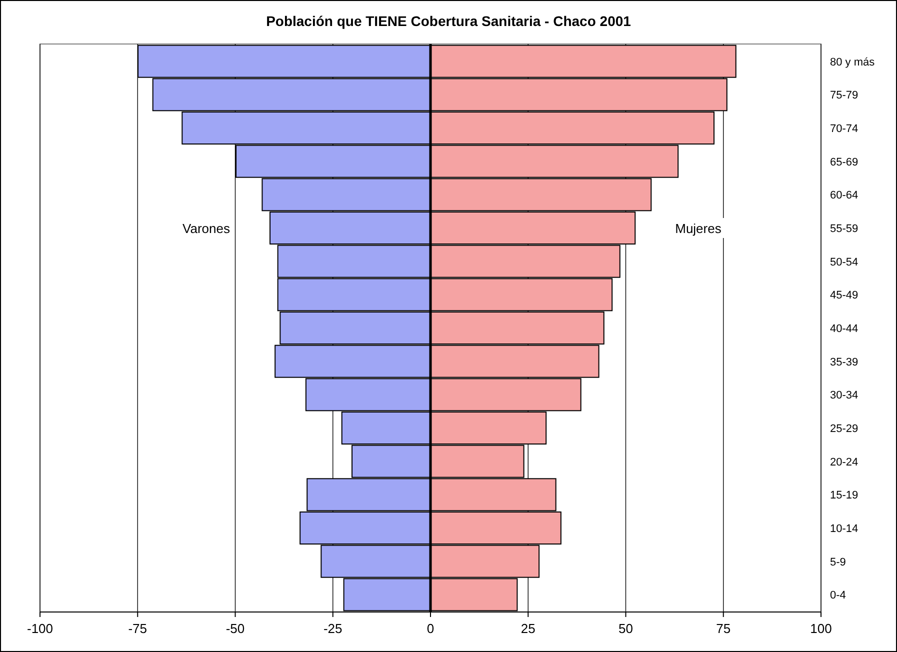 This screenshot has width=897, height=652. I want to click on y-tick-label: 45-49, so click(844, 296).